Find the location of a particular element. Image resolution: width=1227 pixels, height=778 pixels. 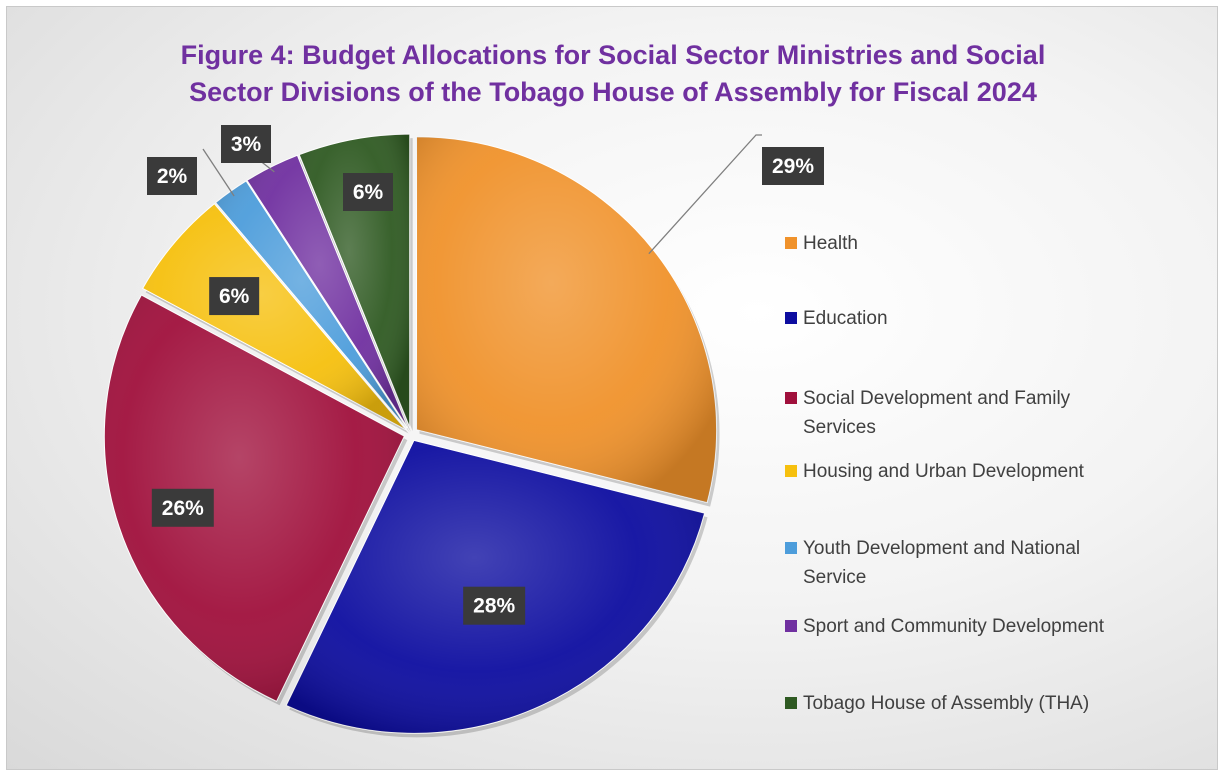

legend-label: Youth Development and National is located at coordinates (942, 548).